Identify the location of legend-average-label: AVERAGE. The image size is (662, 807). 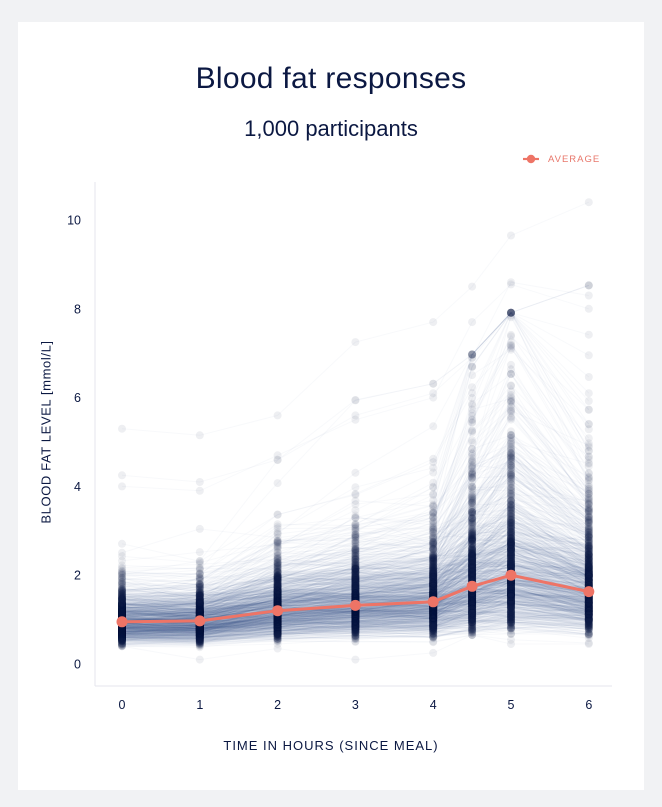
(574, 159).